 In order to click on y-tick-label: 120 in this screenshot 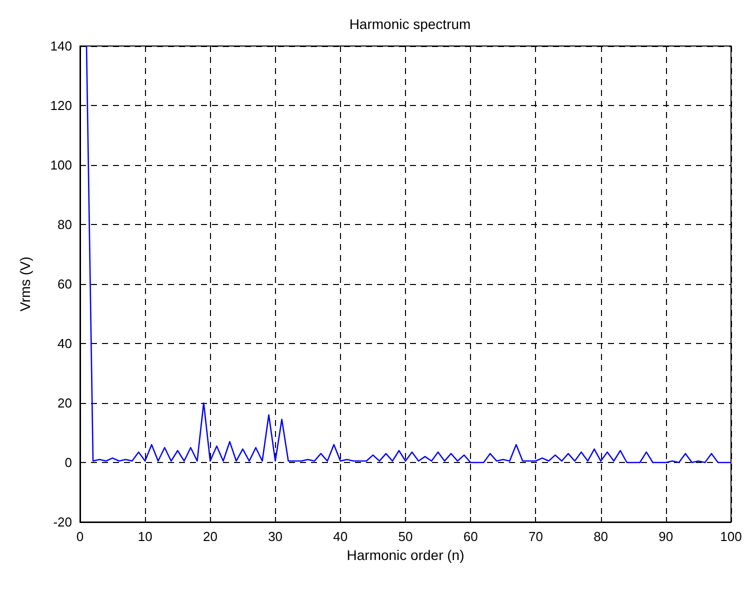, I will do `click(61, 105)`.